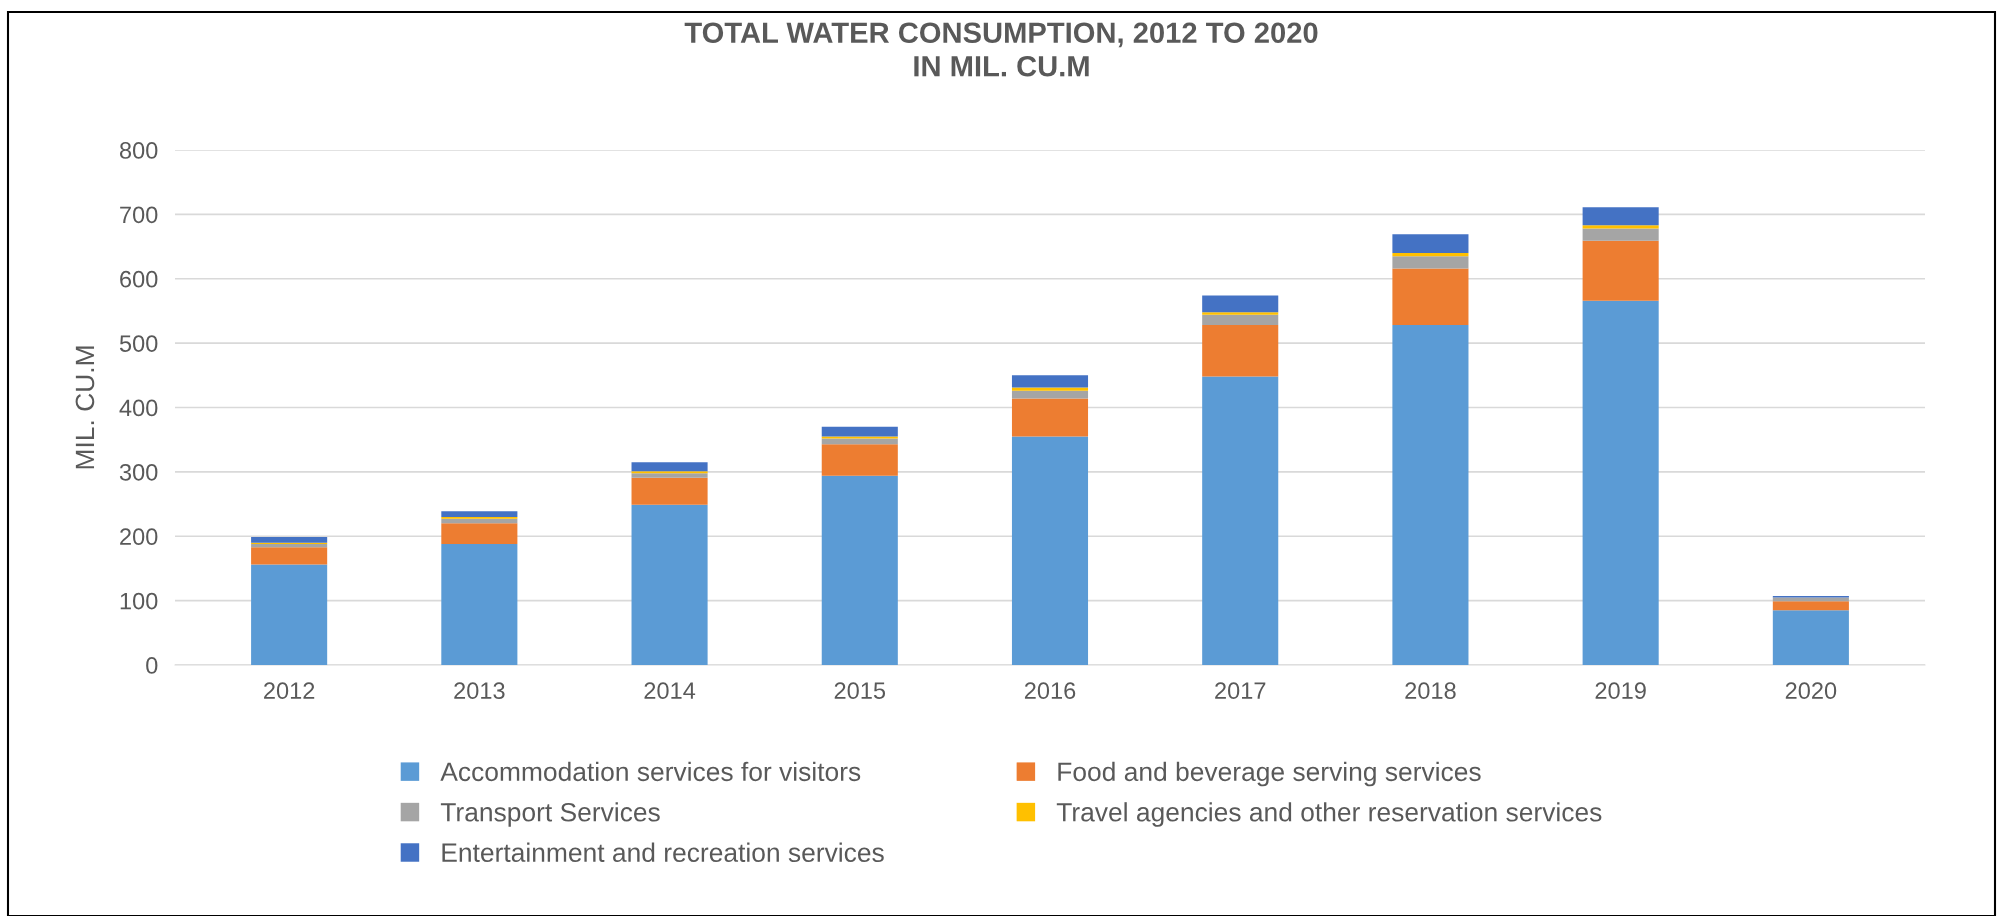 The image size is (2003, 916). What do you see at coordinates (1329, 814) in the screenshot?
I see `legend-label: Travel agencies and other reservation services` at bounding box center [1329, 814].